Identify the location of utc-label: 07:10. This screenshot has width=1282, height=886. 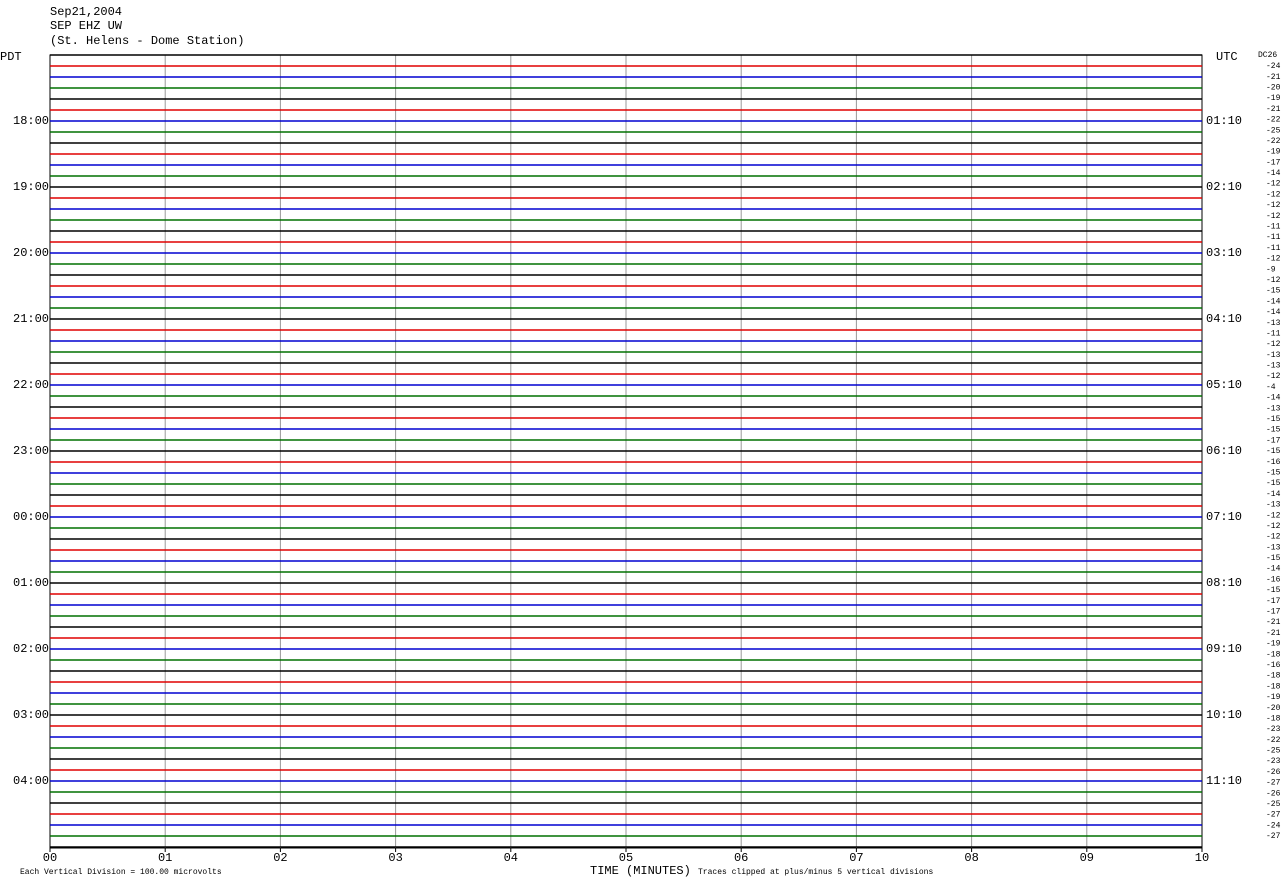
(1224, 517).